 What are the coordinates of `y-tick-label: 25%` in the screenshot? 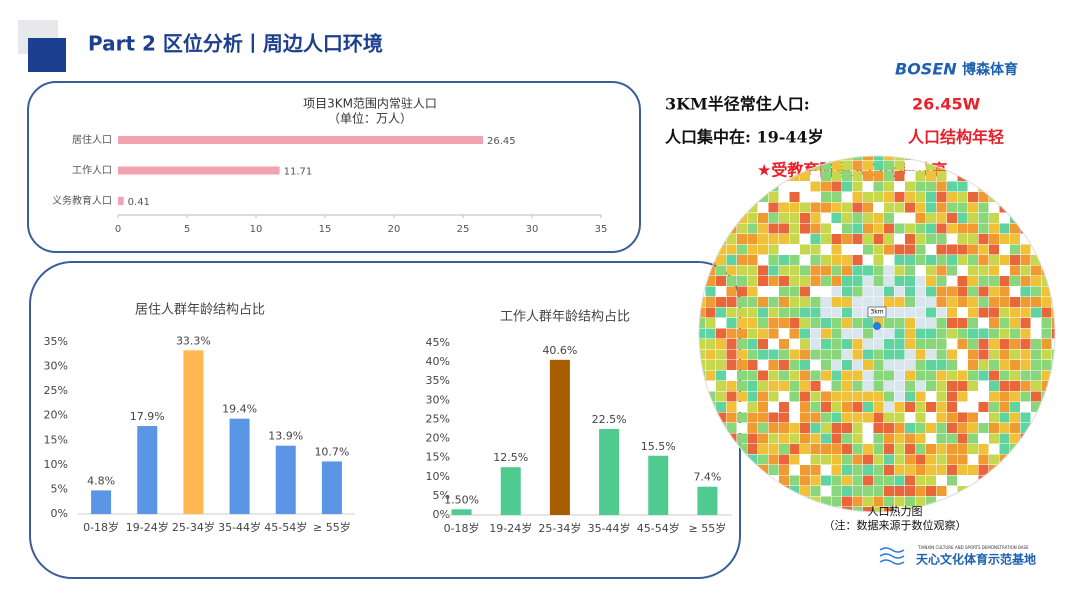 It's located at (438, 418).